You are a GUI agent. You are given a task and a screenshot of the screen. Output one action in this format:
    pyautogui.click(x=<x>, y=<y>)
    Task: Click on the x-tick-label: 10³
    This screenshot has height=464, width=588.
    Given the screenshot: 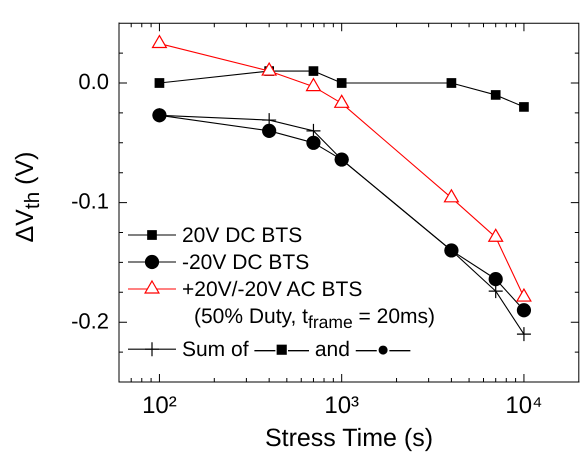 What is the action you would take?
    pyautogui.click(x=342, y=406)
    